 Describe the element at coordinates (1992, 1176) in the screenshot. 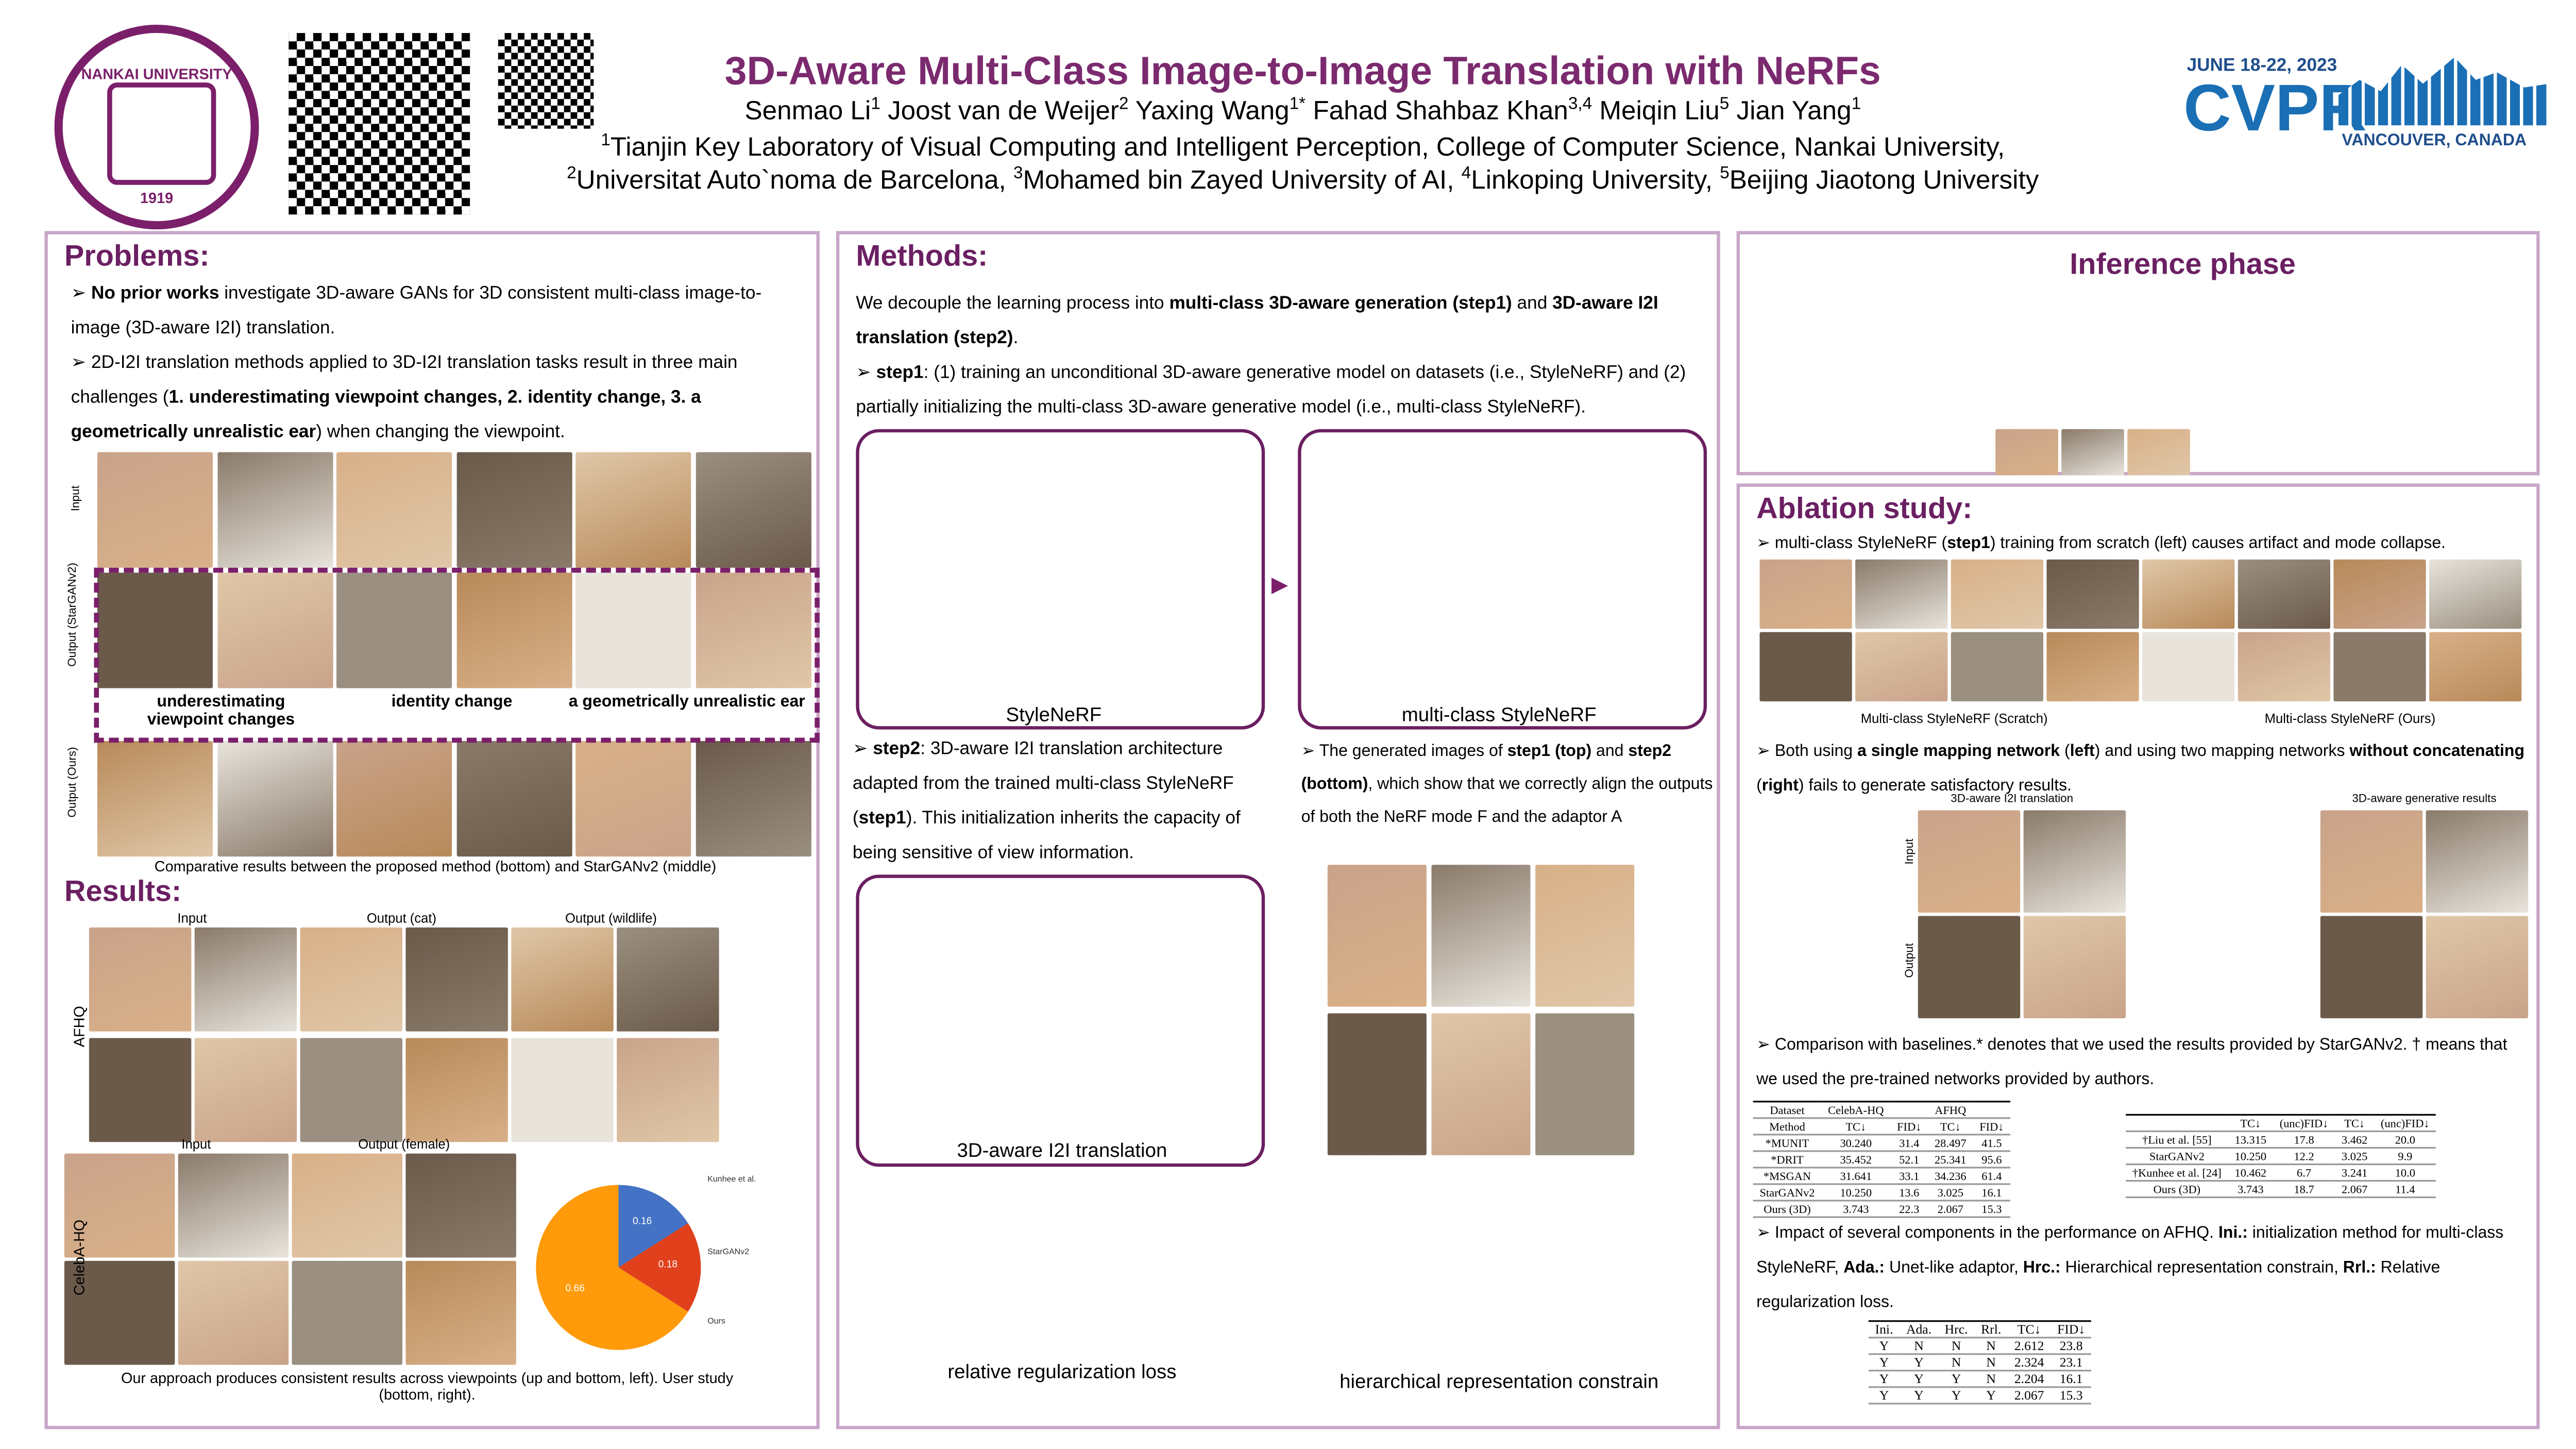

I see `table-cell: 61.4` at that location.